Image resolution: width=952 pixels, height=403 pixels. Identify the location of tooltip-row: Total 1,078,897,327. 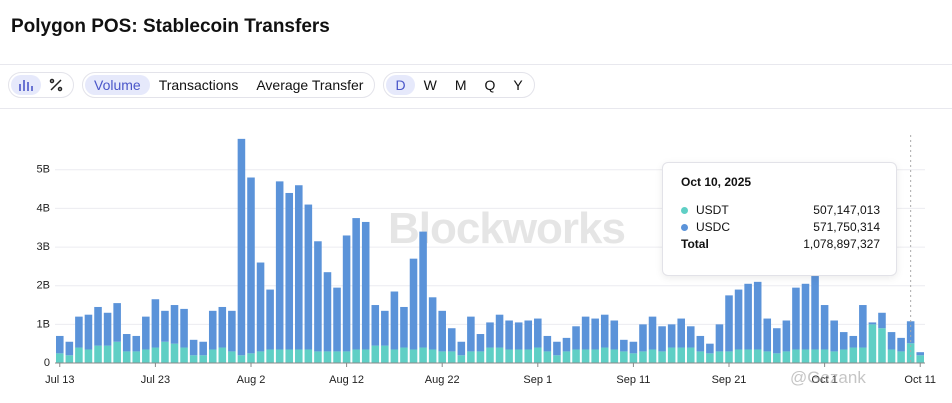
(780, 243).